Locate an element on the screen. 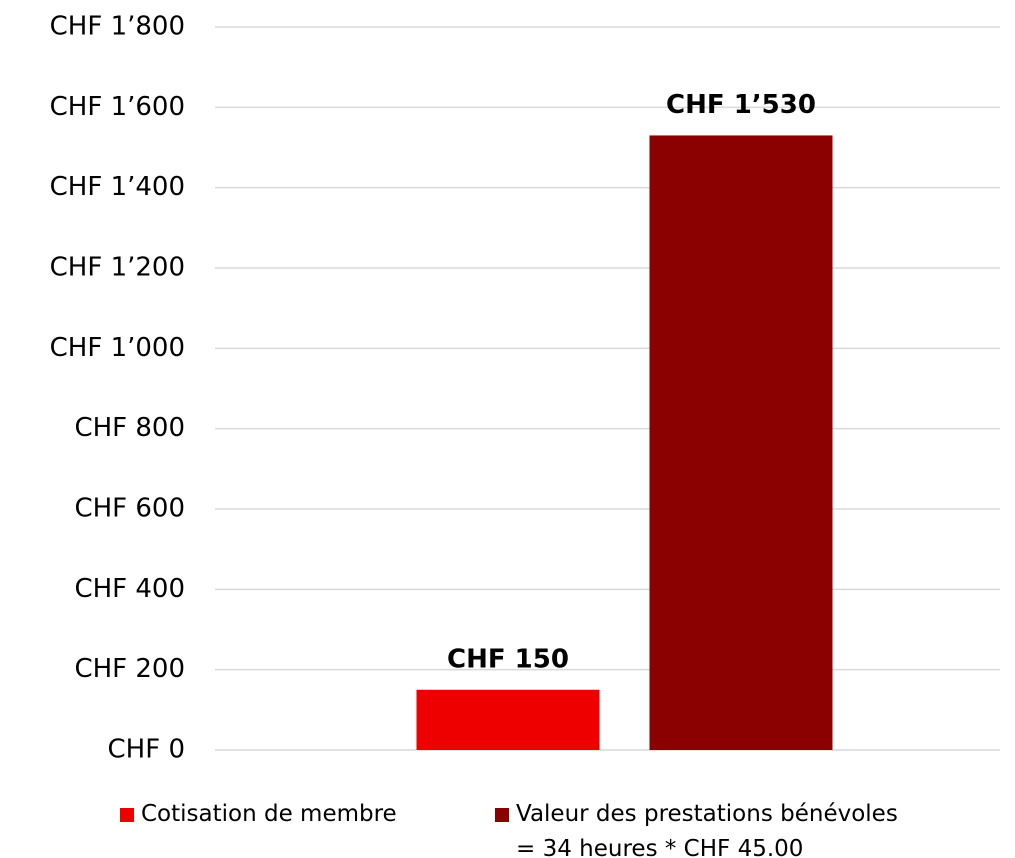  value-label: CHF 150 is located at coordinates (508, 659).